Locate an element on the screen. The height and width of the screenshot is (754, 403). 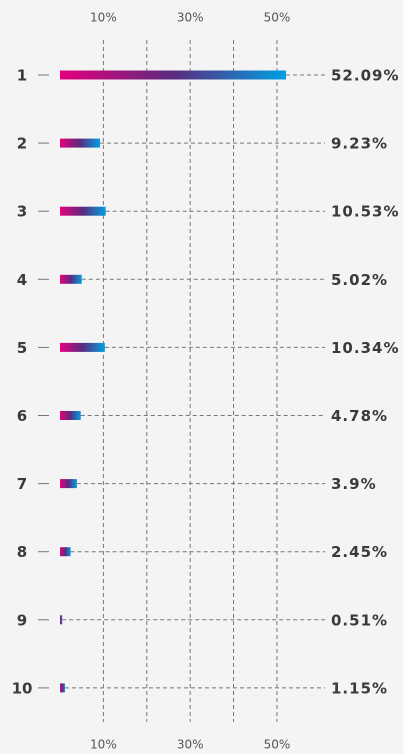
value-label: 4.78% is located at coordinates (359, 416).